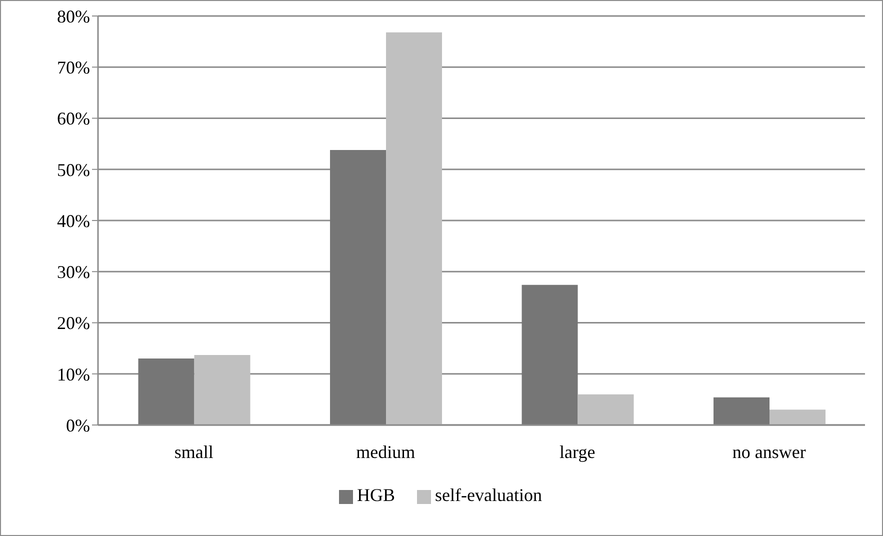 The height and width of the screenshot is (536, 883). What do you see at coordinates (194, 452) in the screenshot?
I see `x-tick-label: small` at bounding box center [194, 452].